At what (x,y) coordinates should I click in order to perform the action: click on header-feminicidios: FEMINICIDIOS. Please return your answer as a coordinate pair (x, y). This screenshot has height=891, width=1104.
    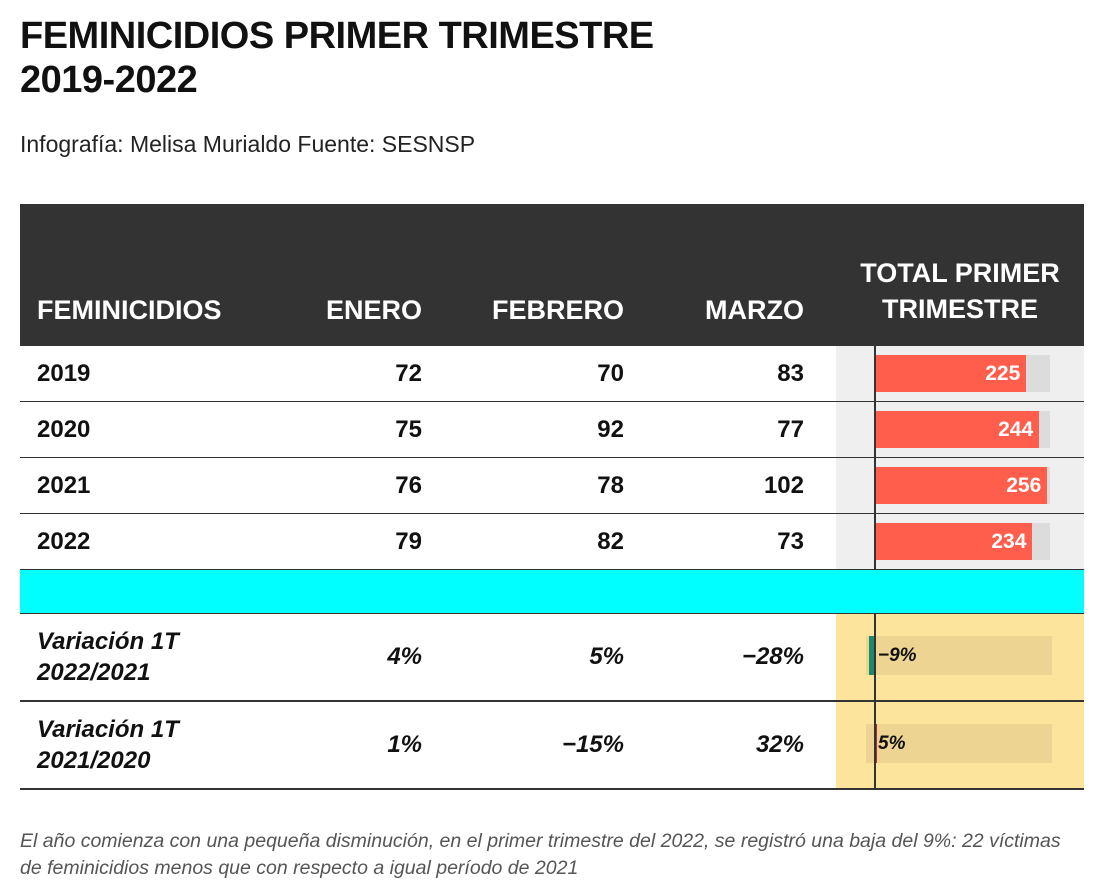
    Looking at the image, I should click on (129, 310).